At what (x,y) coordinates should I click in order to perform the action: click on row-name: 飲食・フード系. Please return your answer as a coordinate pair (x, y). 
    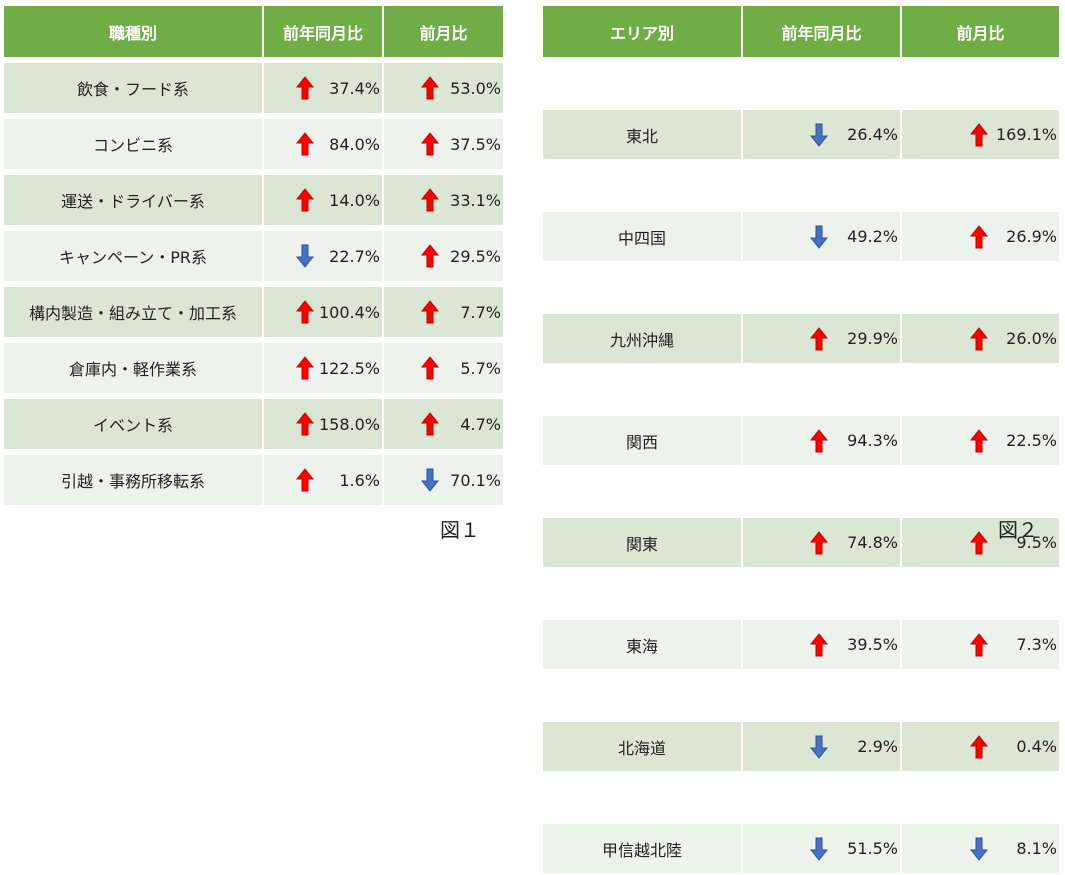
    Looking at the image, I should click on (133, 88).